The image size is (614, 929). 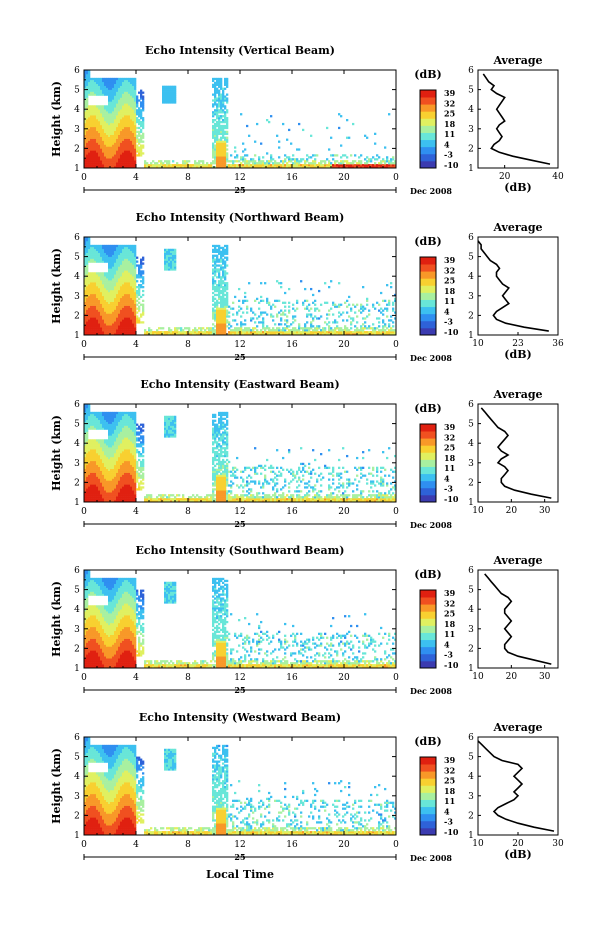 I want to click on average-x-tick-label: 23, so click(x=518, y=344).